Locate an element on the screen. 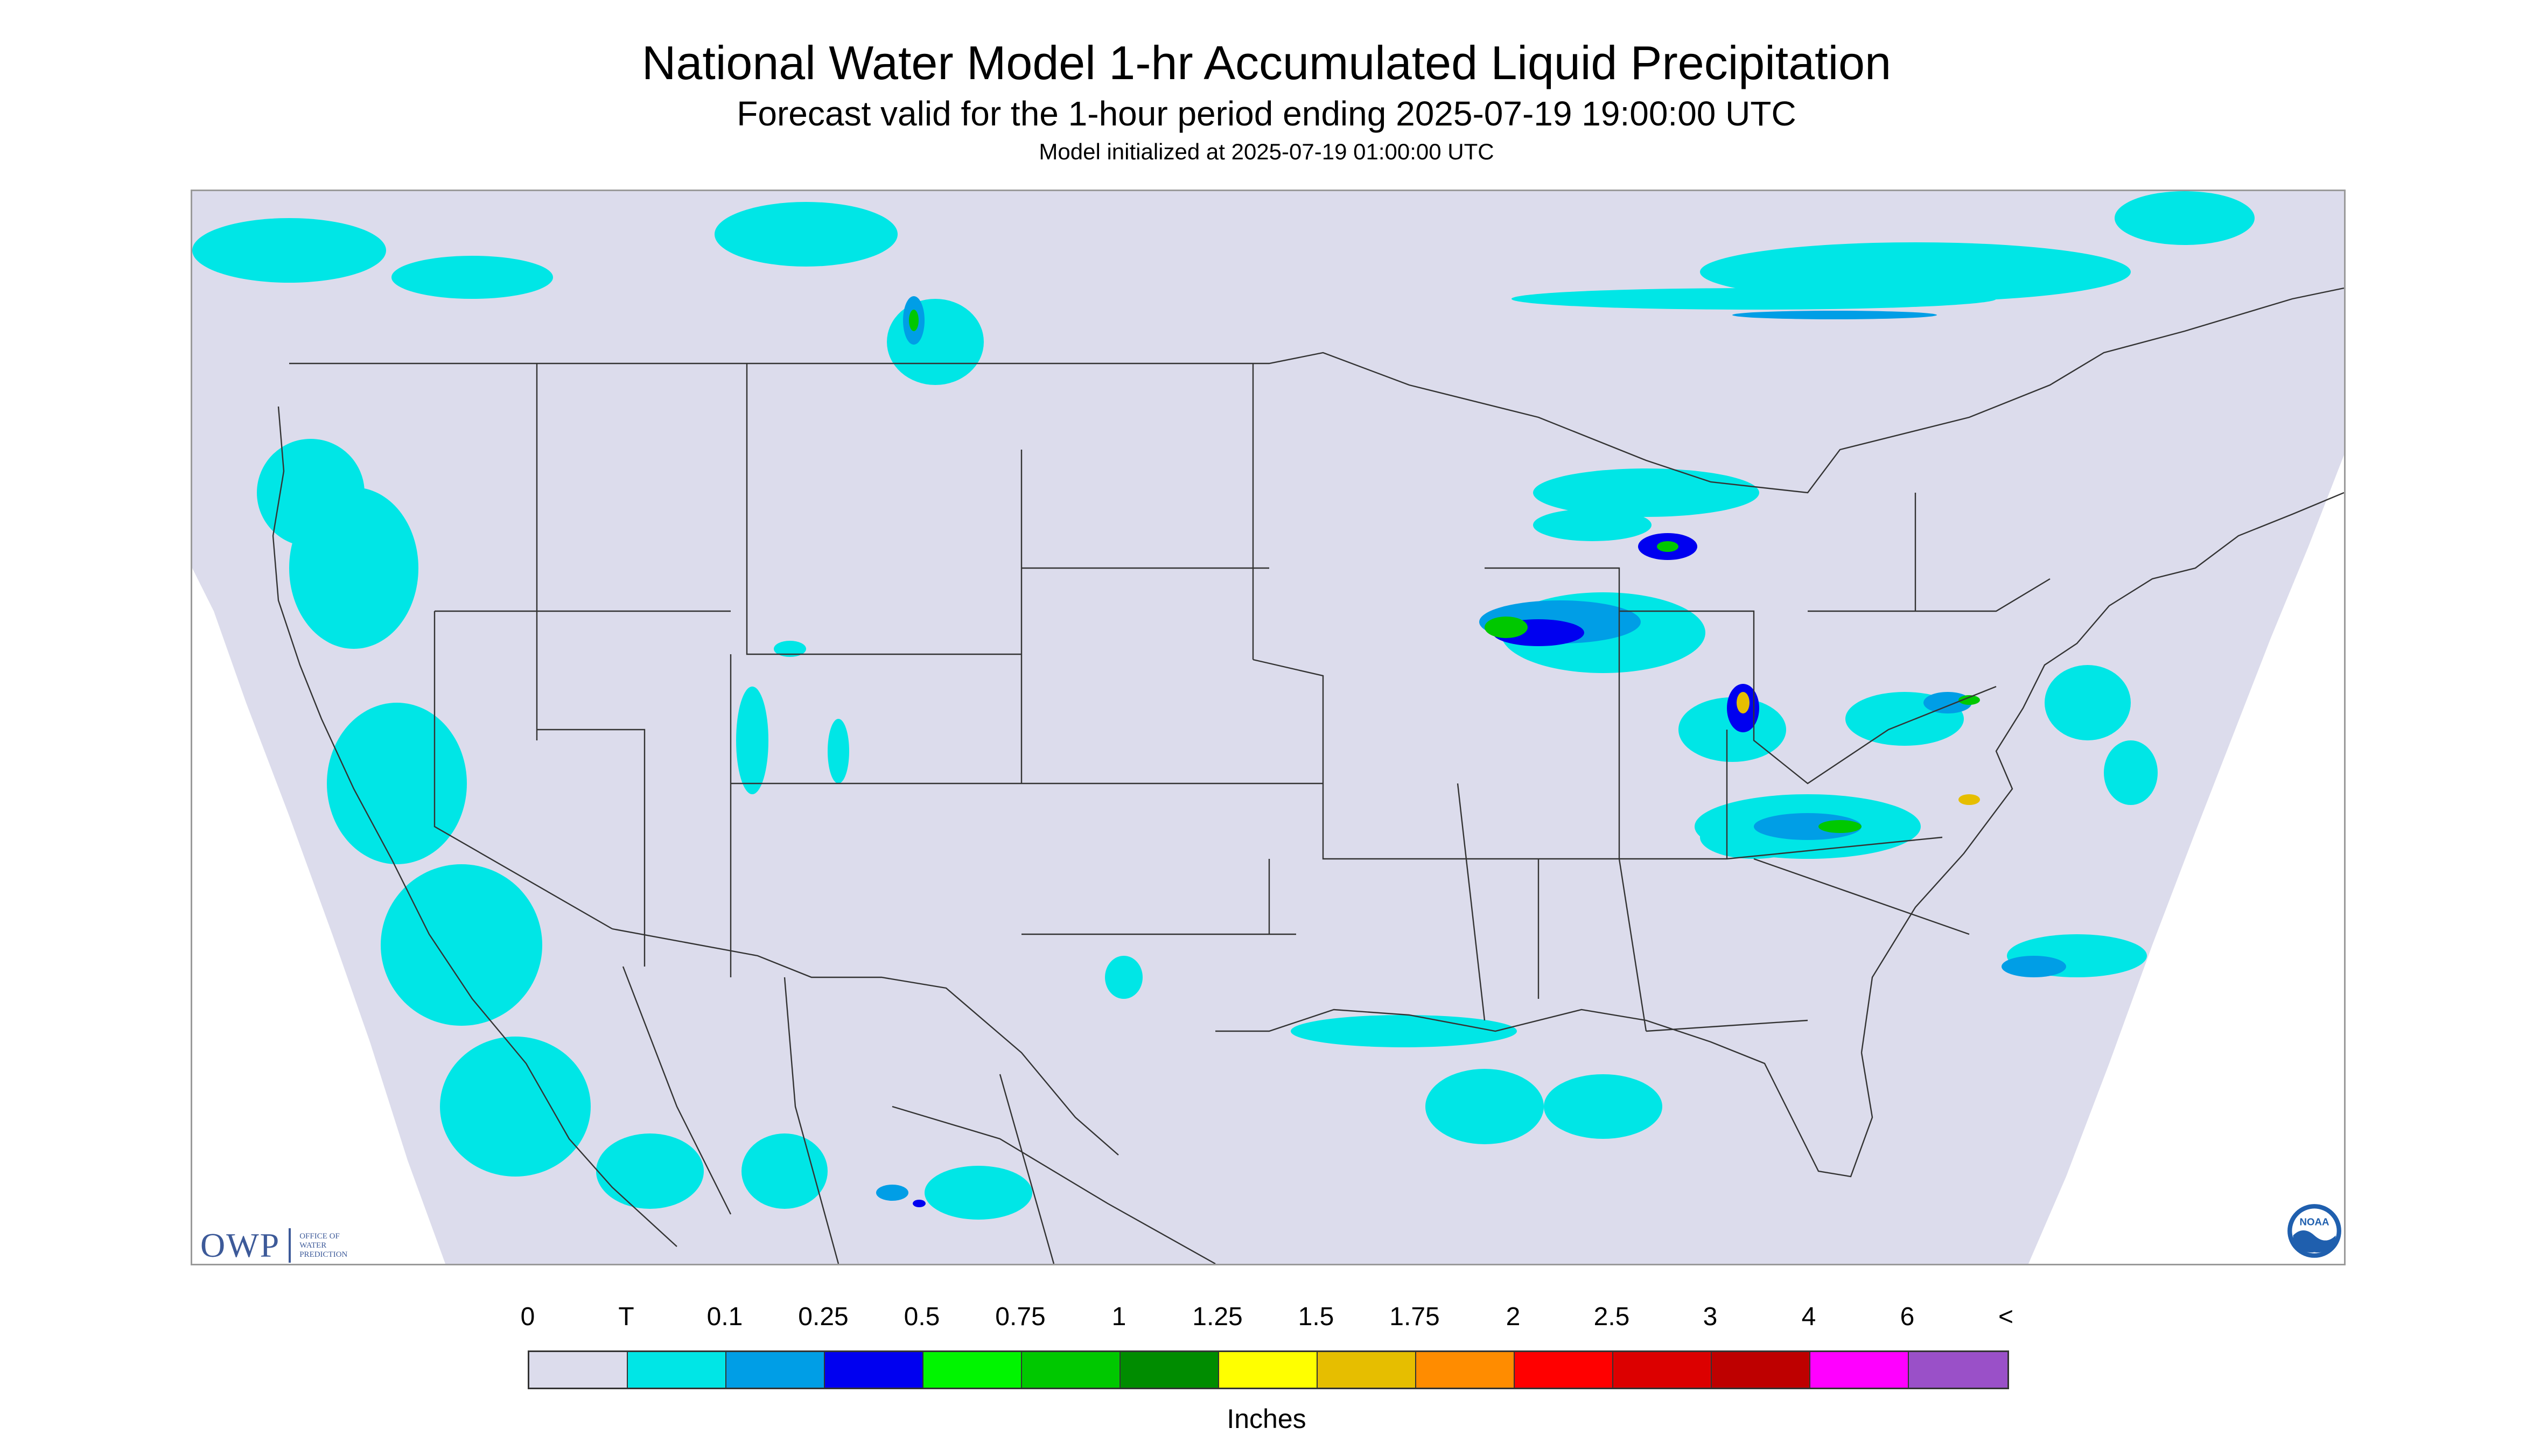 The width and height of the screenshot is (2533, 1456). colorbar-tick-label: 1 is located at coordinates (1119, 1317).